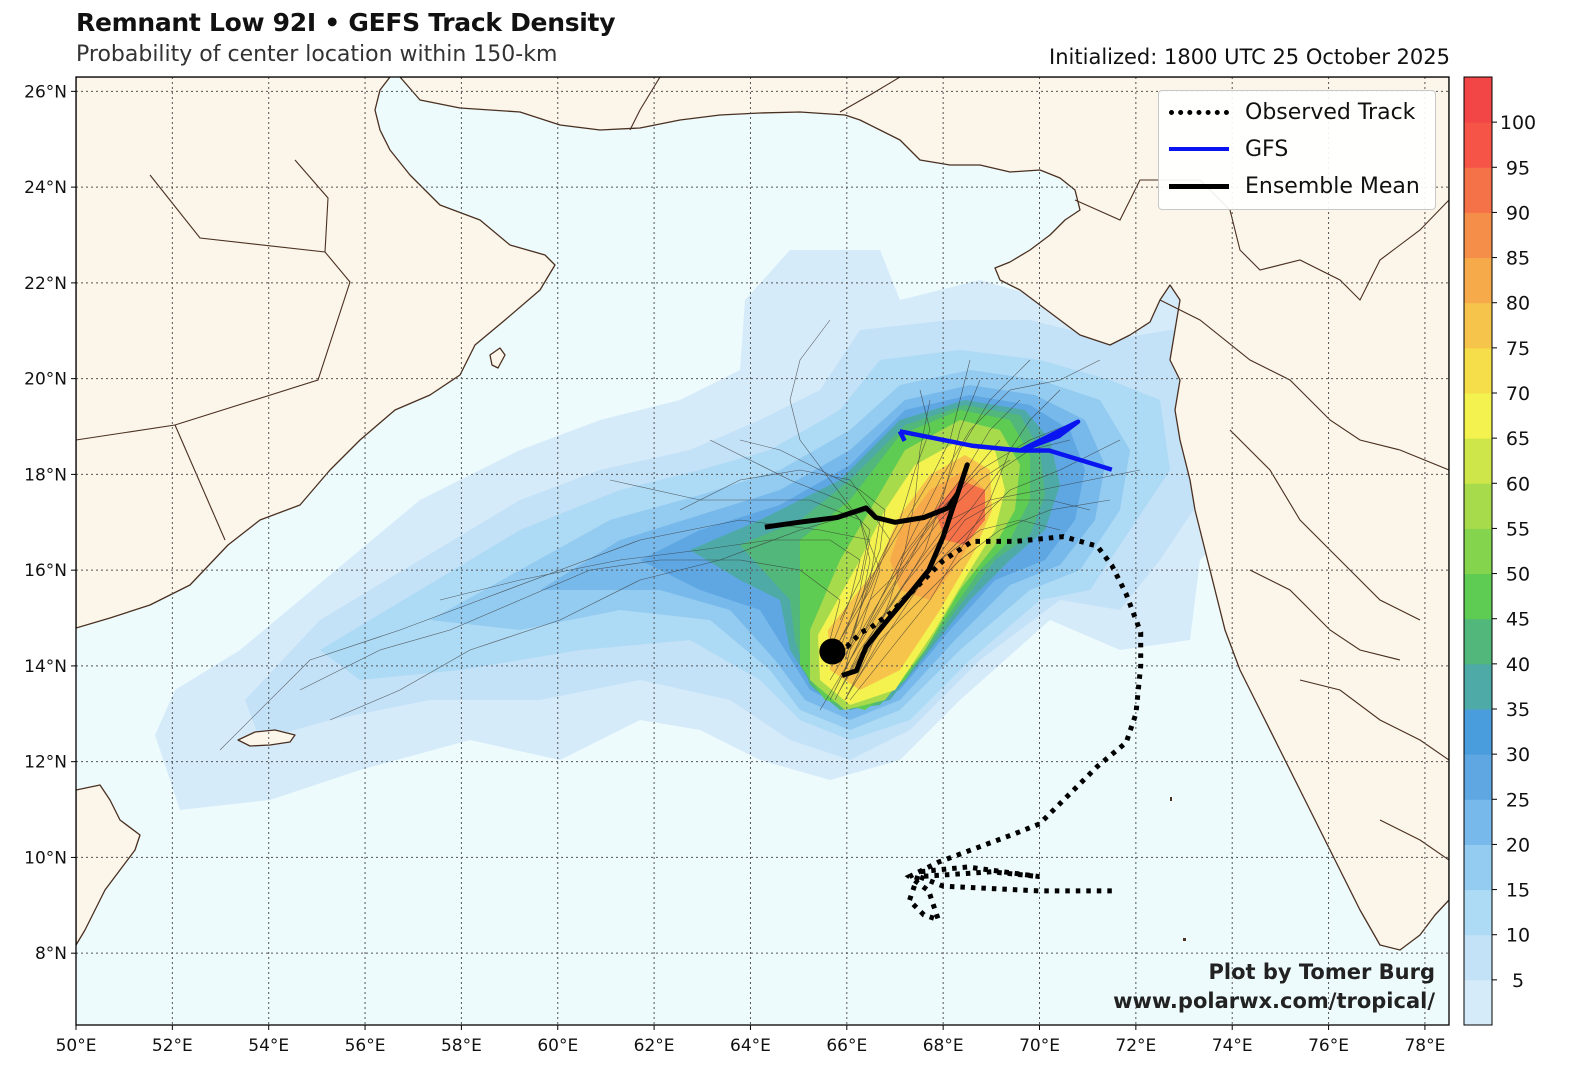  What do you see at coordinates (497, 358) in the screenshot?
I see `land-masirah` at bounding box center [497, 358].